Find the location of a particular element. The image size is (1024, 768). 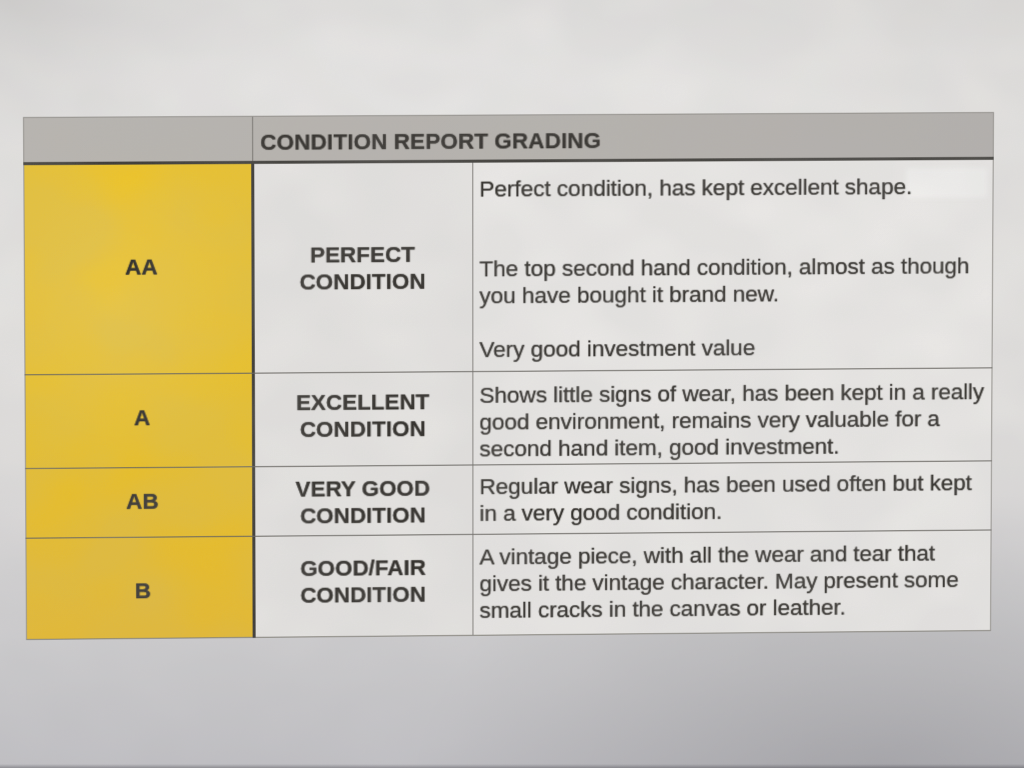

condition-cell-excellent: EXCELLENT CONDITION is located at coordinates (362, 415).